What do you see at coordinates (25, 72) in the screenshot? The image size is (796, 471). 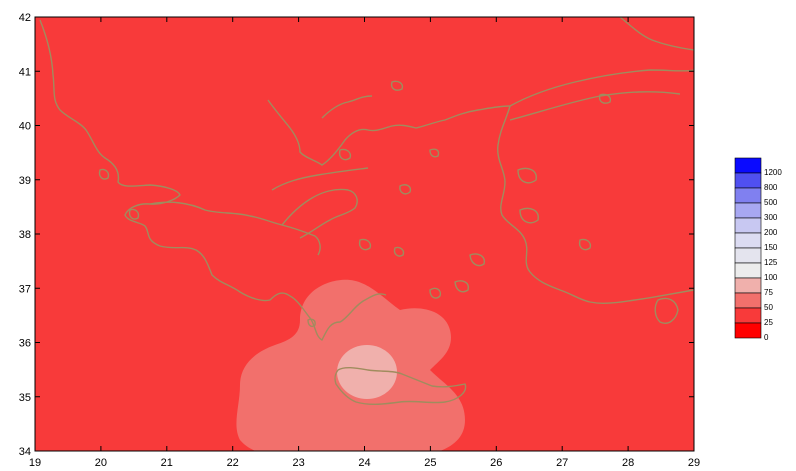 I see `y-tick-label: 41` at bounding box center [25, 72].